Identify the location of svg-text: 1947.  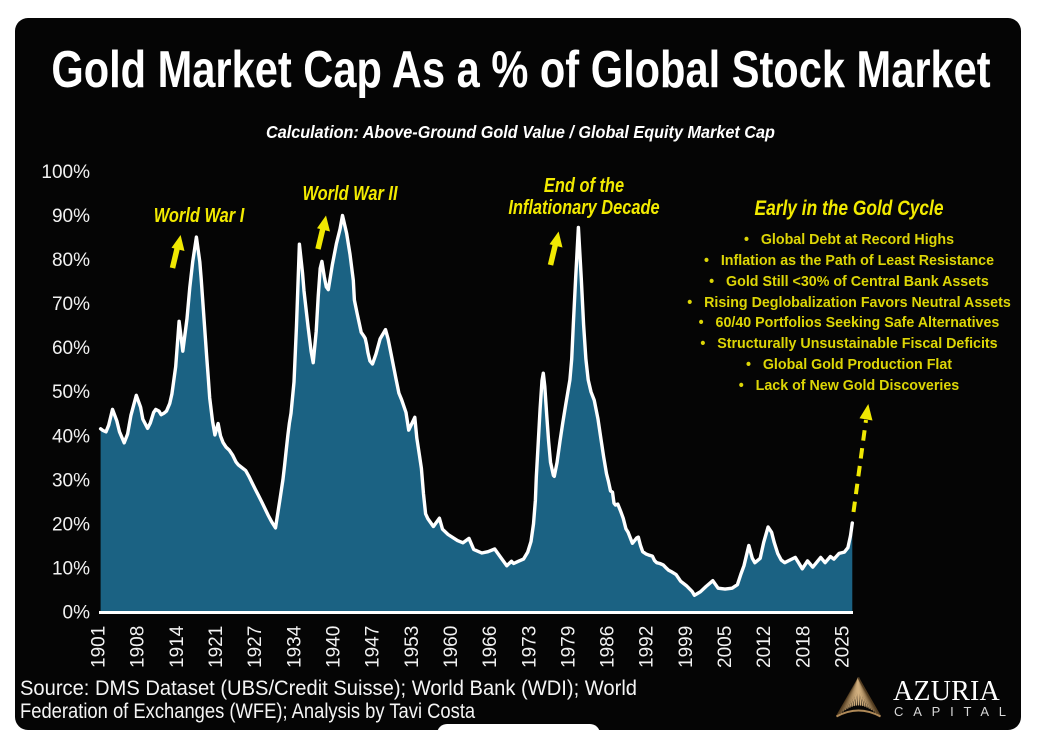
(373, 647).